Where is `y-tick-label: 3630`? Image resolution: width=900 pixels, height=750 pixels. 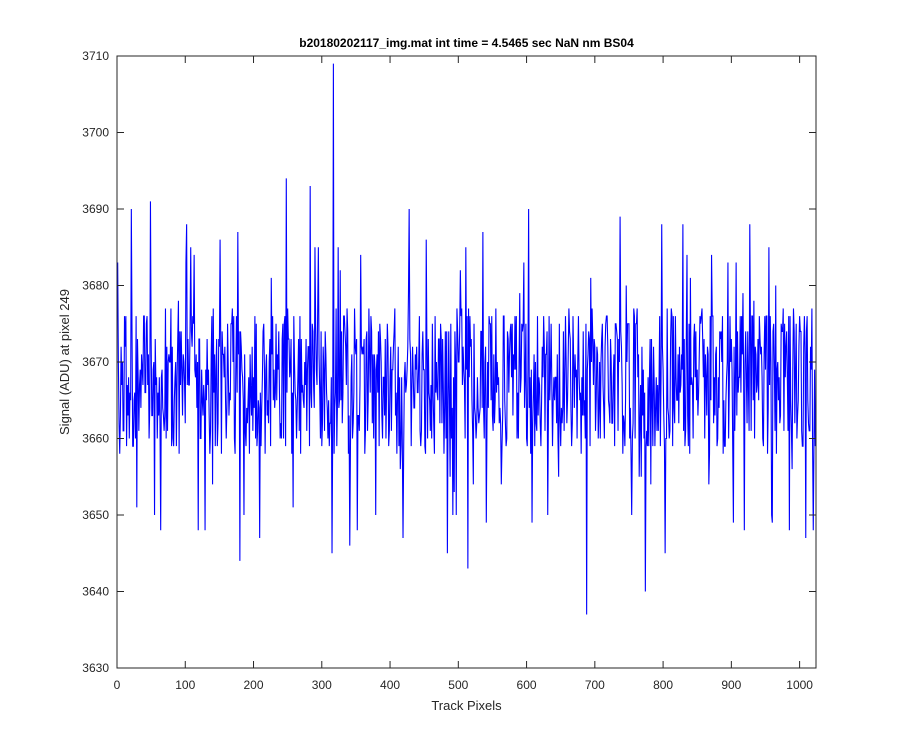 y-tick-label: 3630 is located at coordinates (95, 668).